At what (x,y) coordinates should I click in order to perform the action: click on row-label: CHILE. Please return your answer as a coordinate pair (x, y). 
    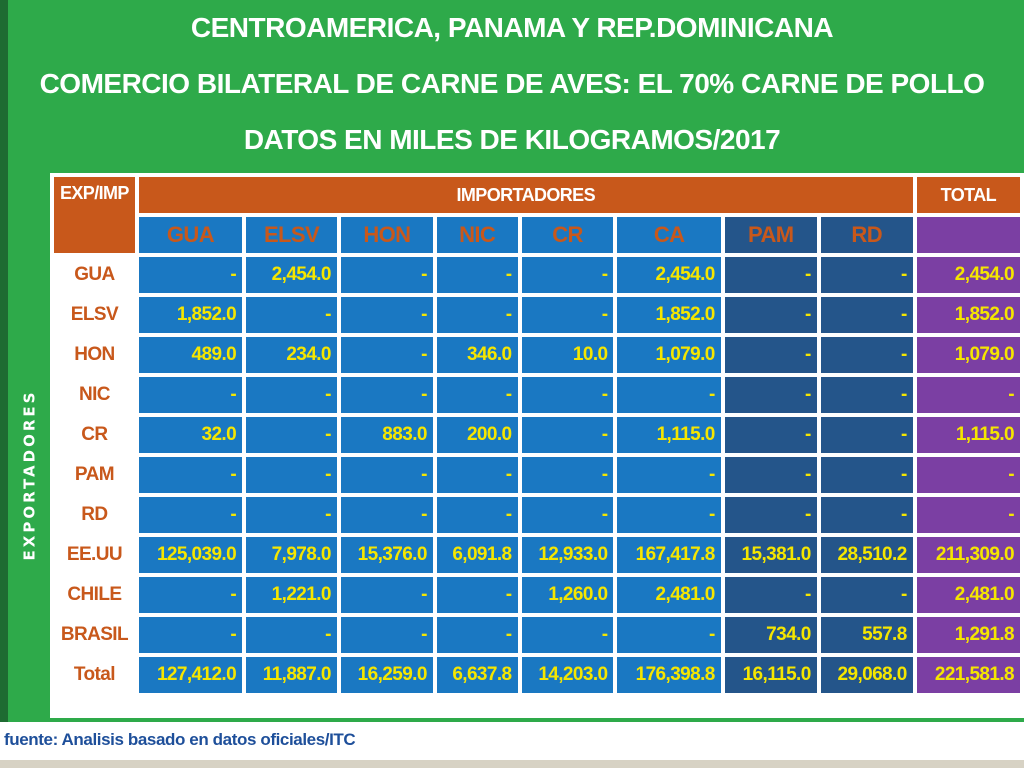
    Looking at the image, I should click on (94, 595).